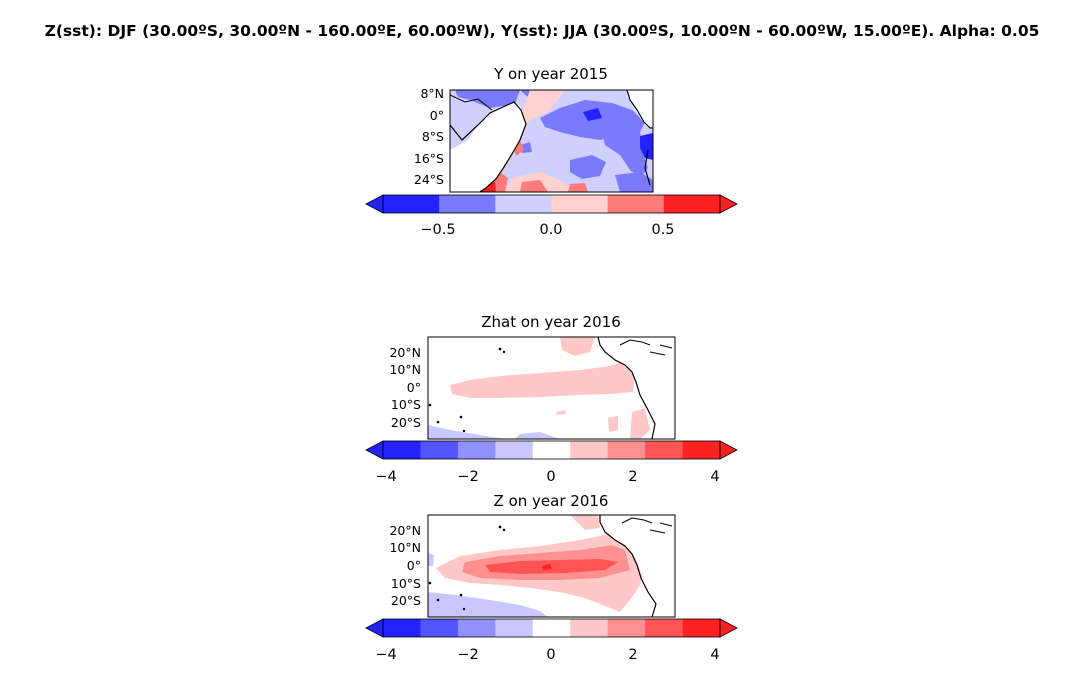 The width and height of the screenshot is (1085, 673). What do you see at coordinates (374, 628) in the screenshot?
I see `panel-z-colorbar-extend-min` at bounding box center [374, 628].